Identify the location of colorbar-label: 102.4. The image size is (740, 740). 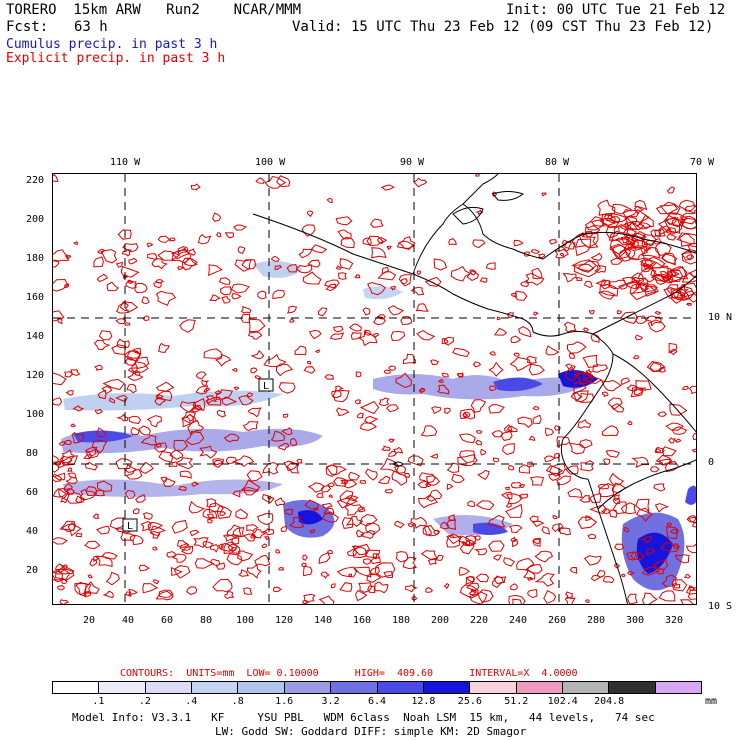
(562, 701).